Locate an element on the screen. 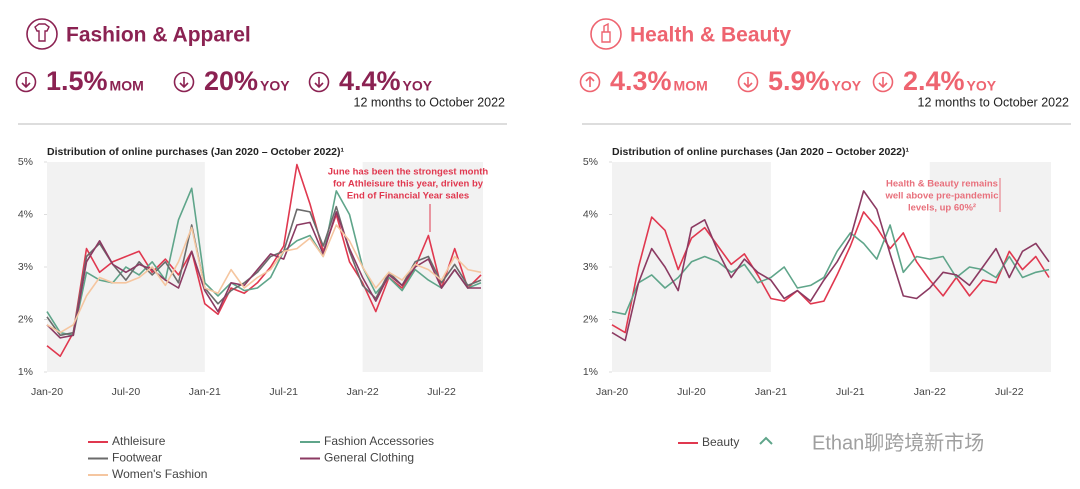  lipstick-icon is located at coordinates (606, 32).